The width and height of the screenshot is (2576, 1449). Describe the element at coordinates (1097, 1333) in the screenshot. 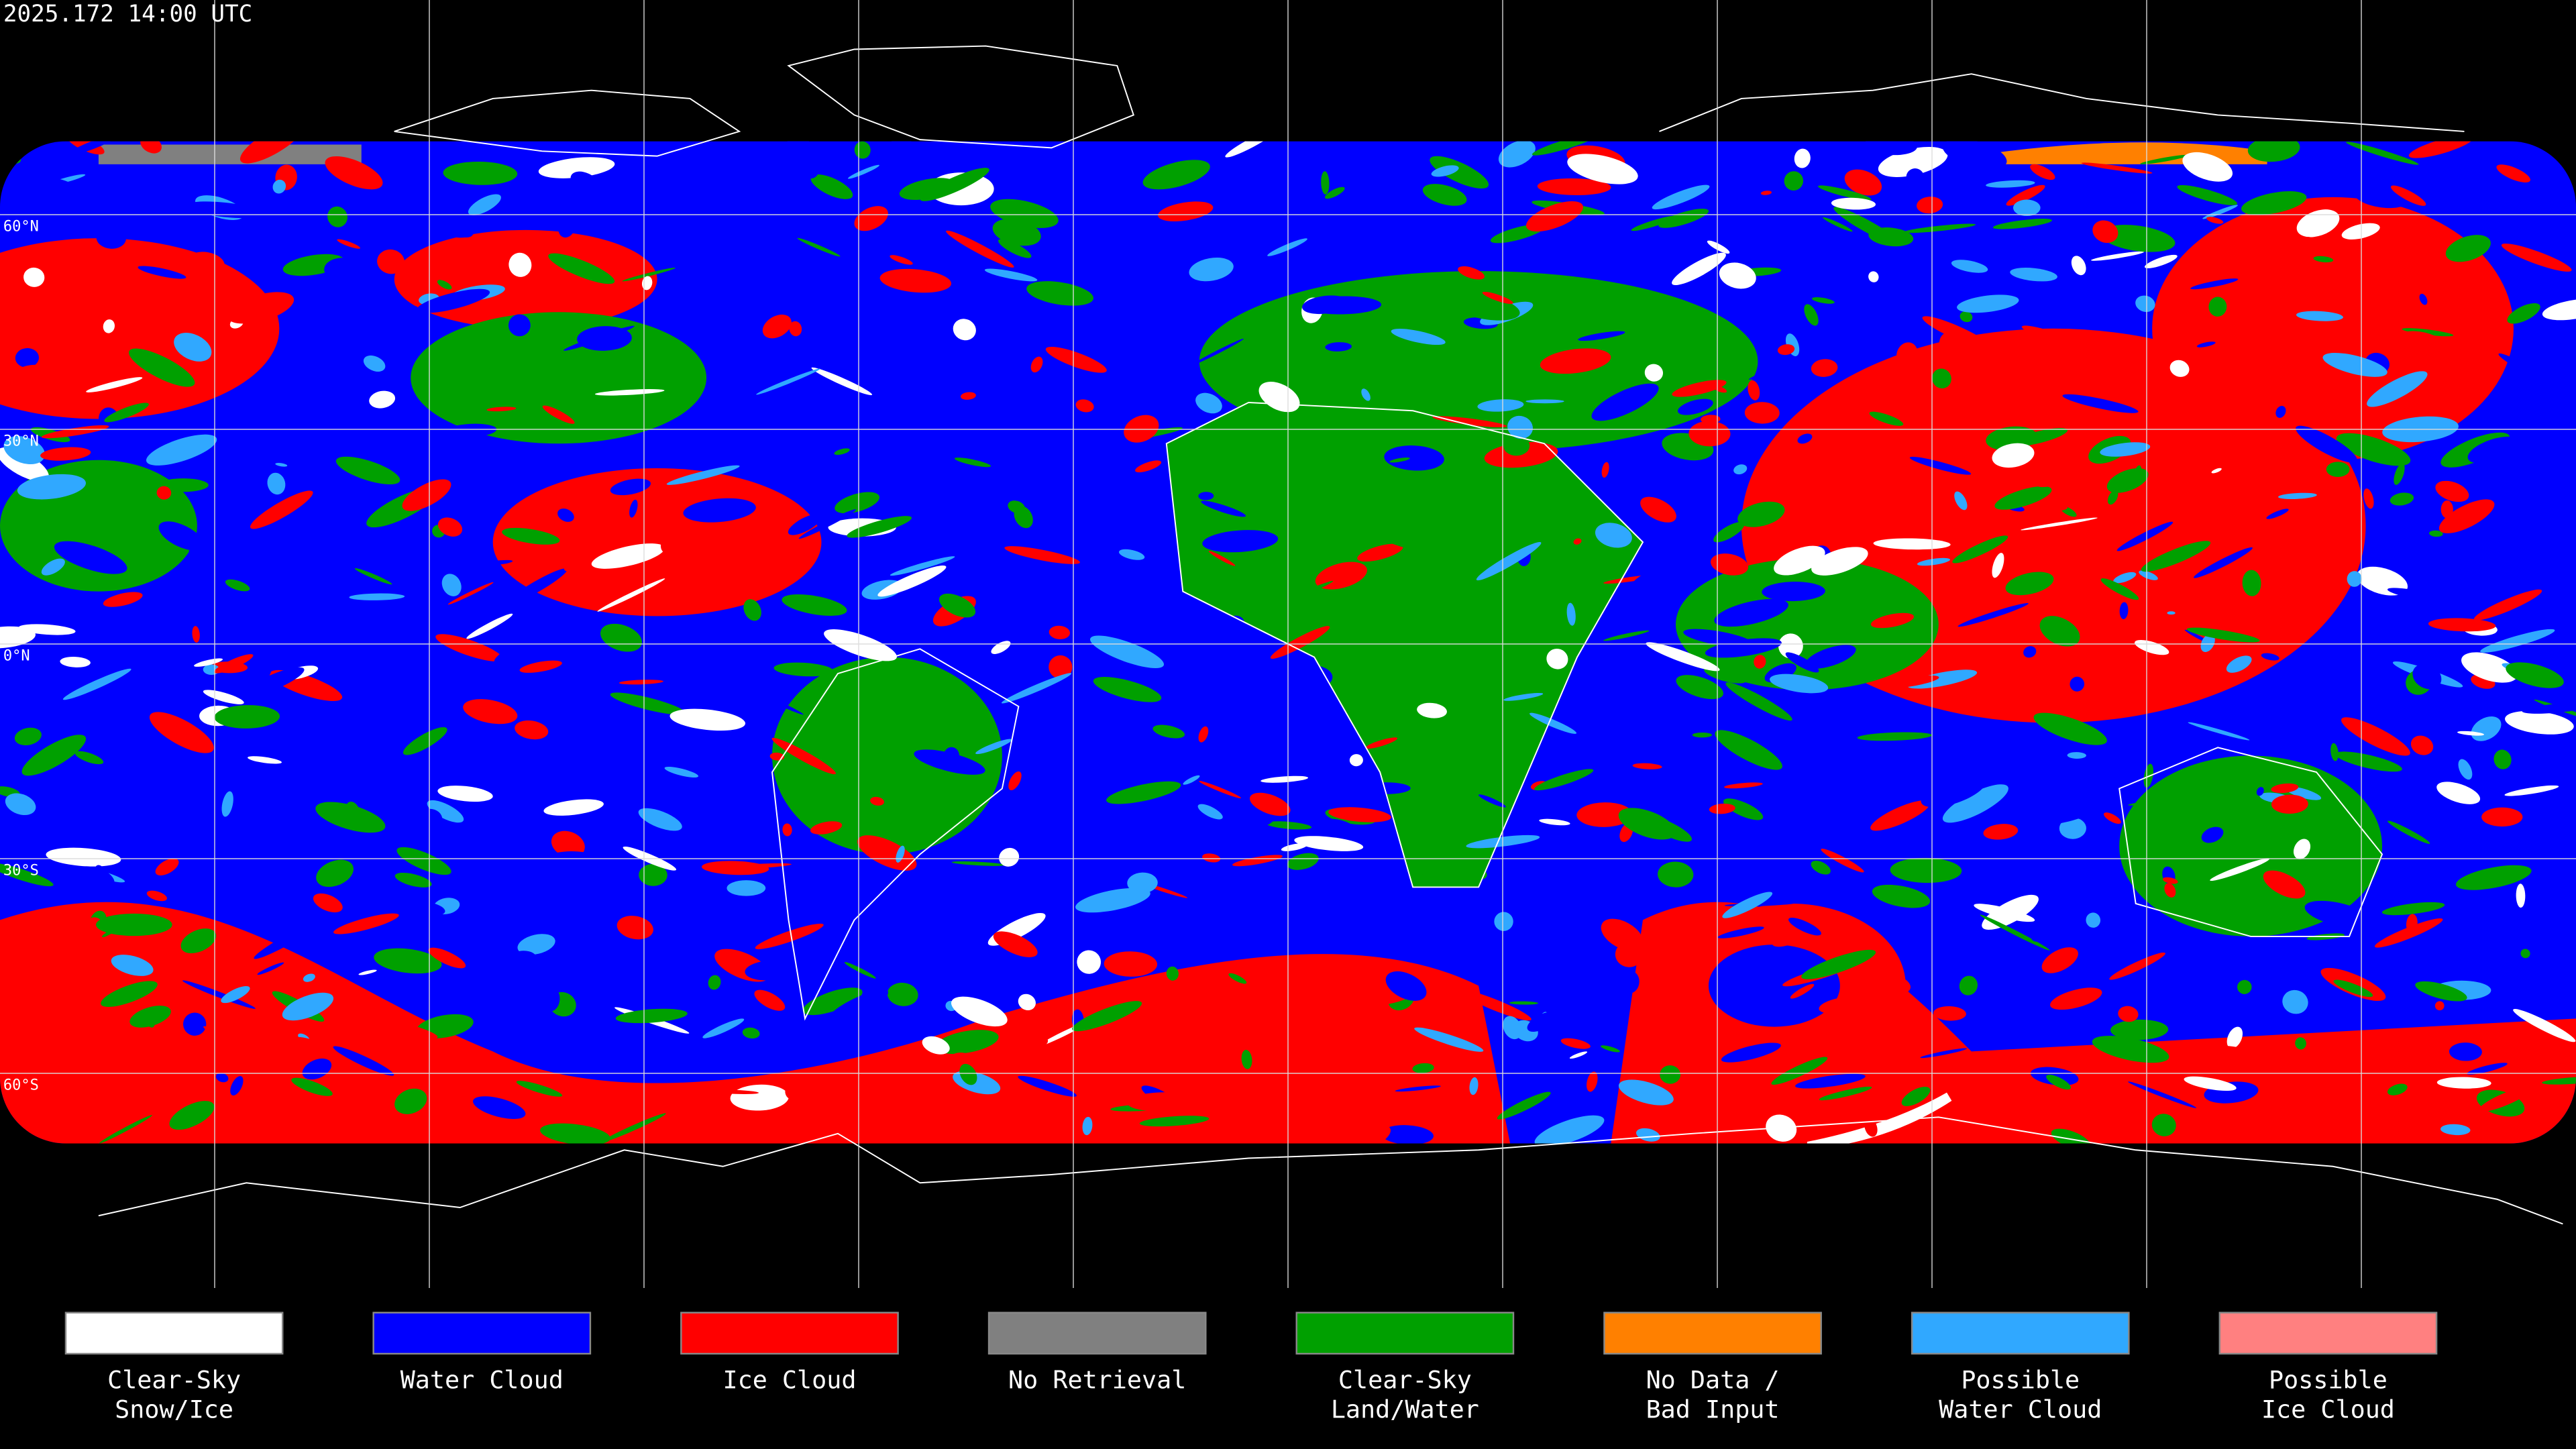

I see `legend-swatch` at that location.